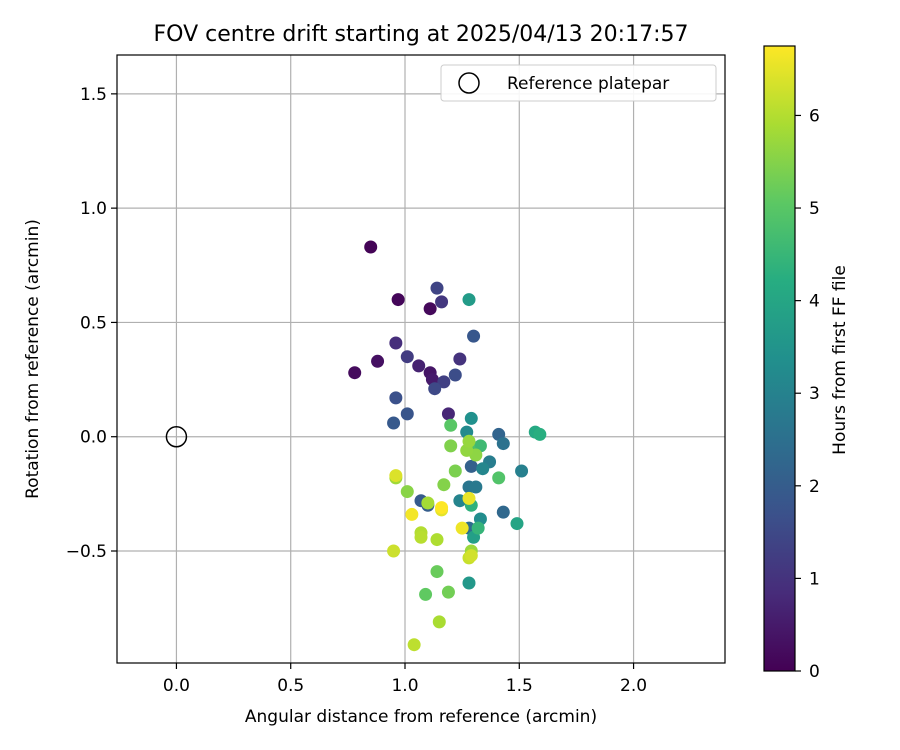 The image size is (900, 750). What do you see at coordinates (814, 394) in the screenshot?
I see `colorbar-tick-label: 3` at bounding box center [814, 394].